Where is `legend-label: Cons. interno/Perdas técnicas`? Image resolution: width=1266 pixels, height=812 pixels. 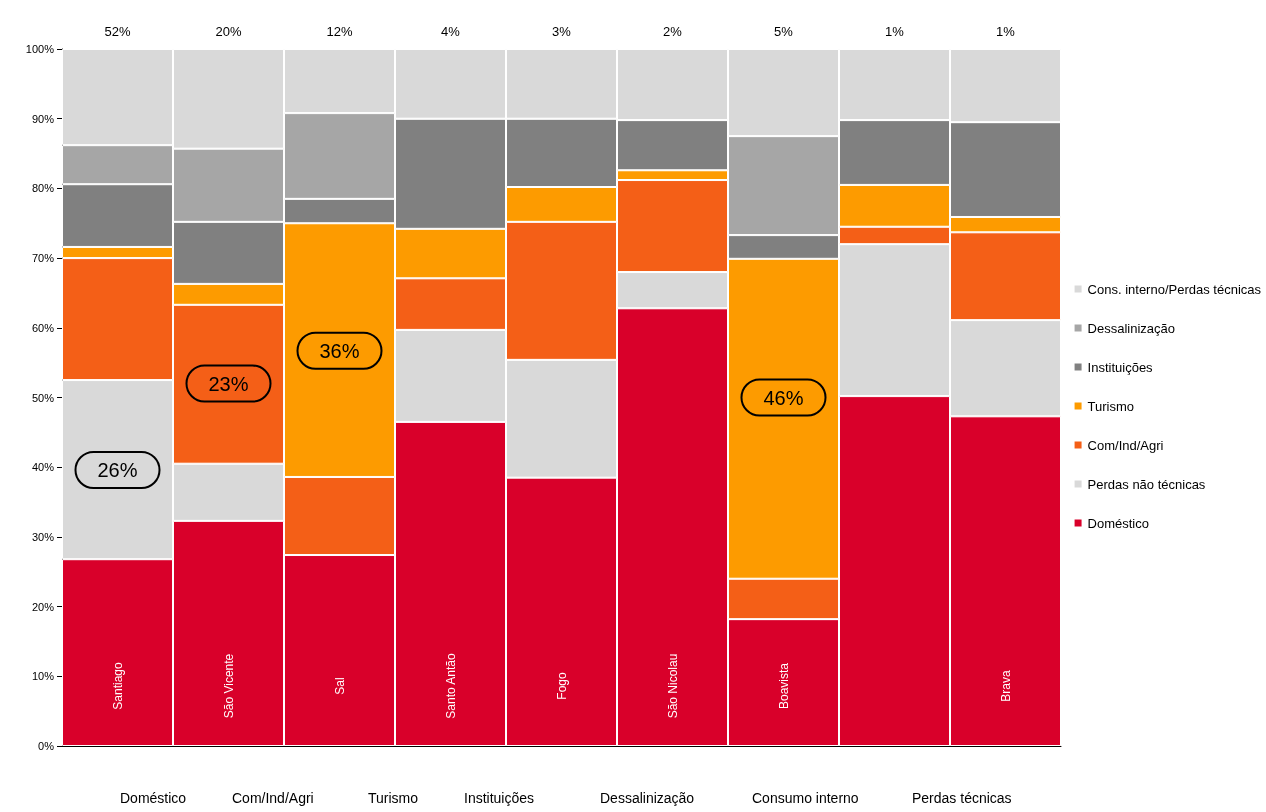 legend-label: Cons. interno/Perdas técnicas is located at coordinates (1174, 289).